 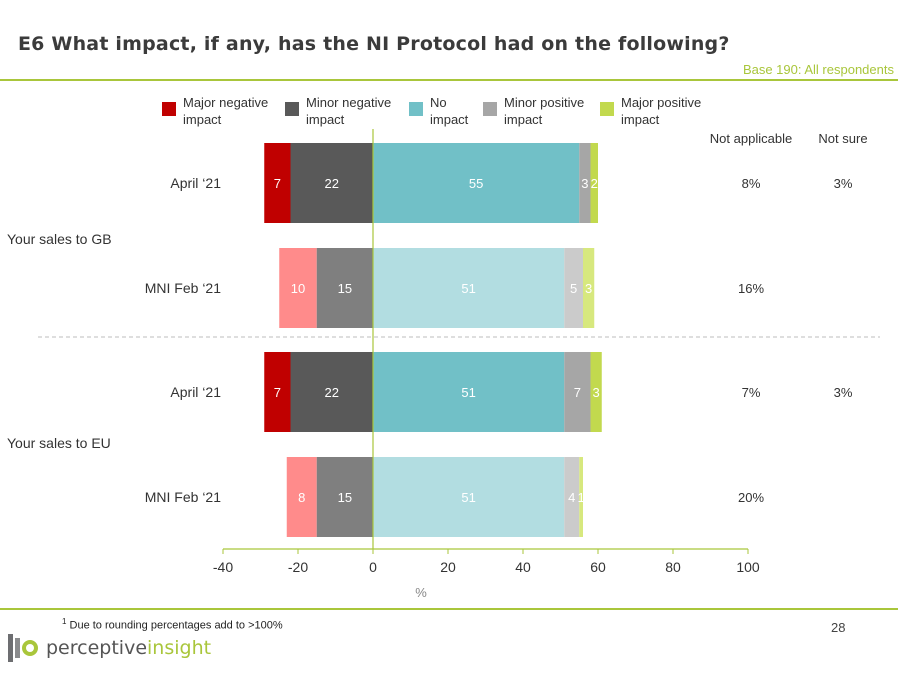 I want to click on x-tick-label-60: 60, so click(x=598, y=567).